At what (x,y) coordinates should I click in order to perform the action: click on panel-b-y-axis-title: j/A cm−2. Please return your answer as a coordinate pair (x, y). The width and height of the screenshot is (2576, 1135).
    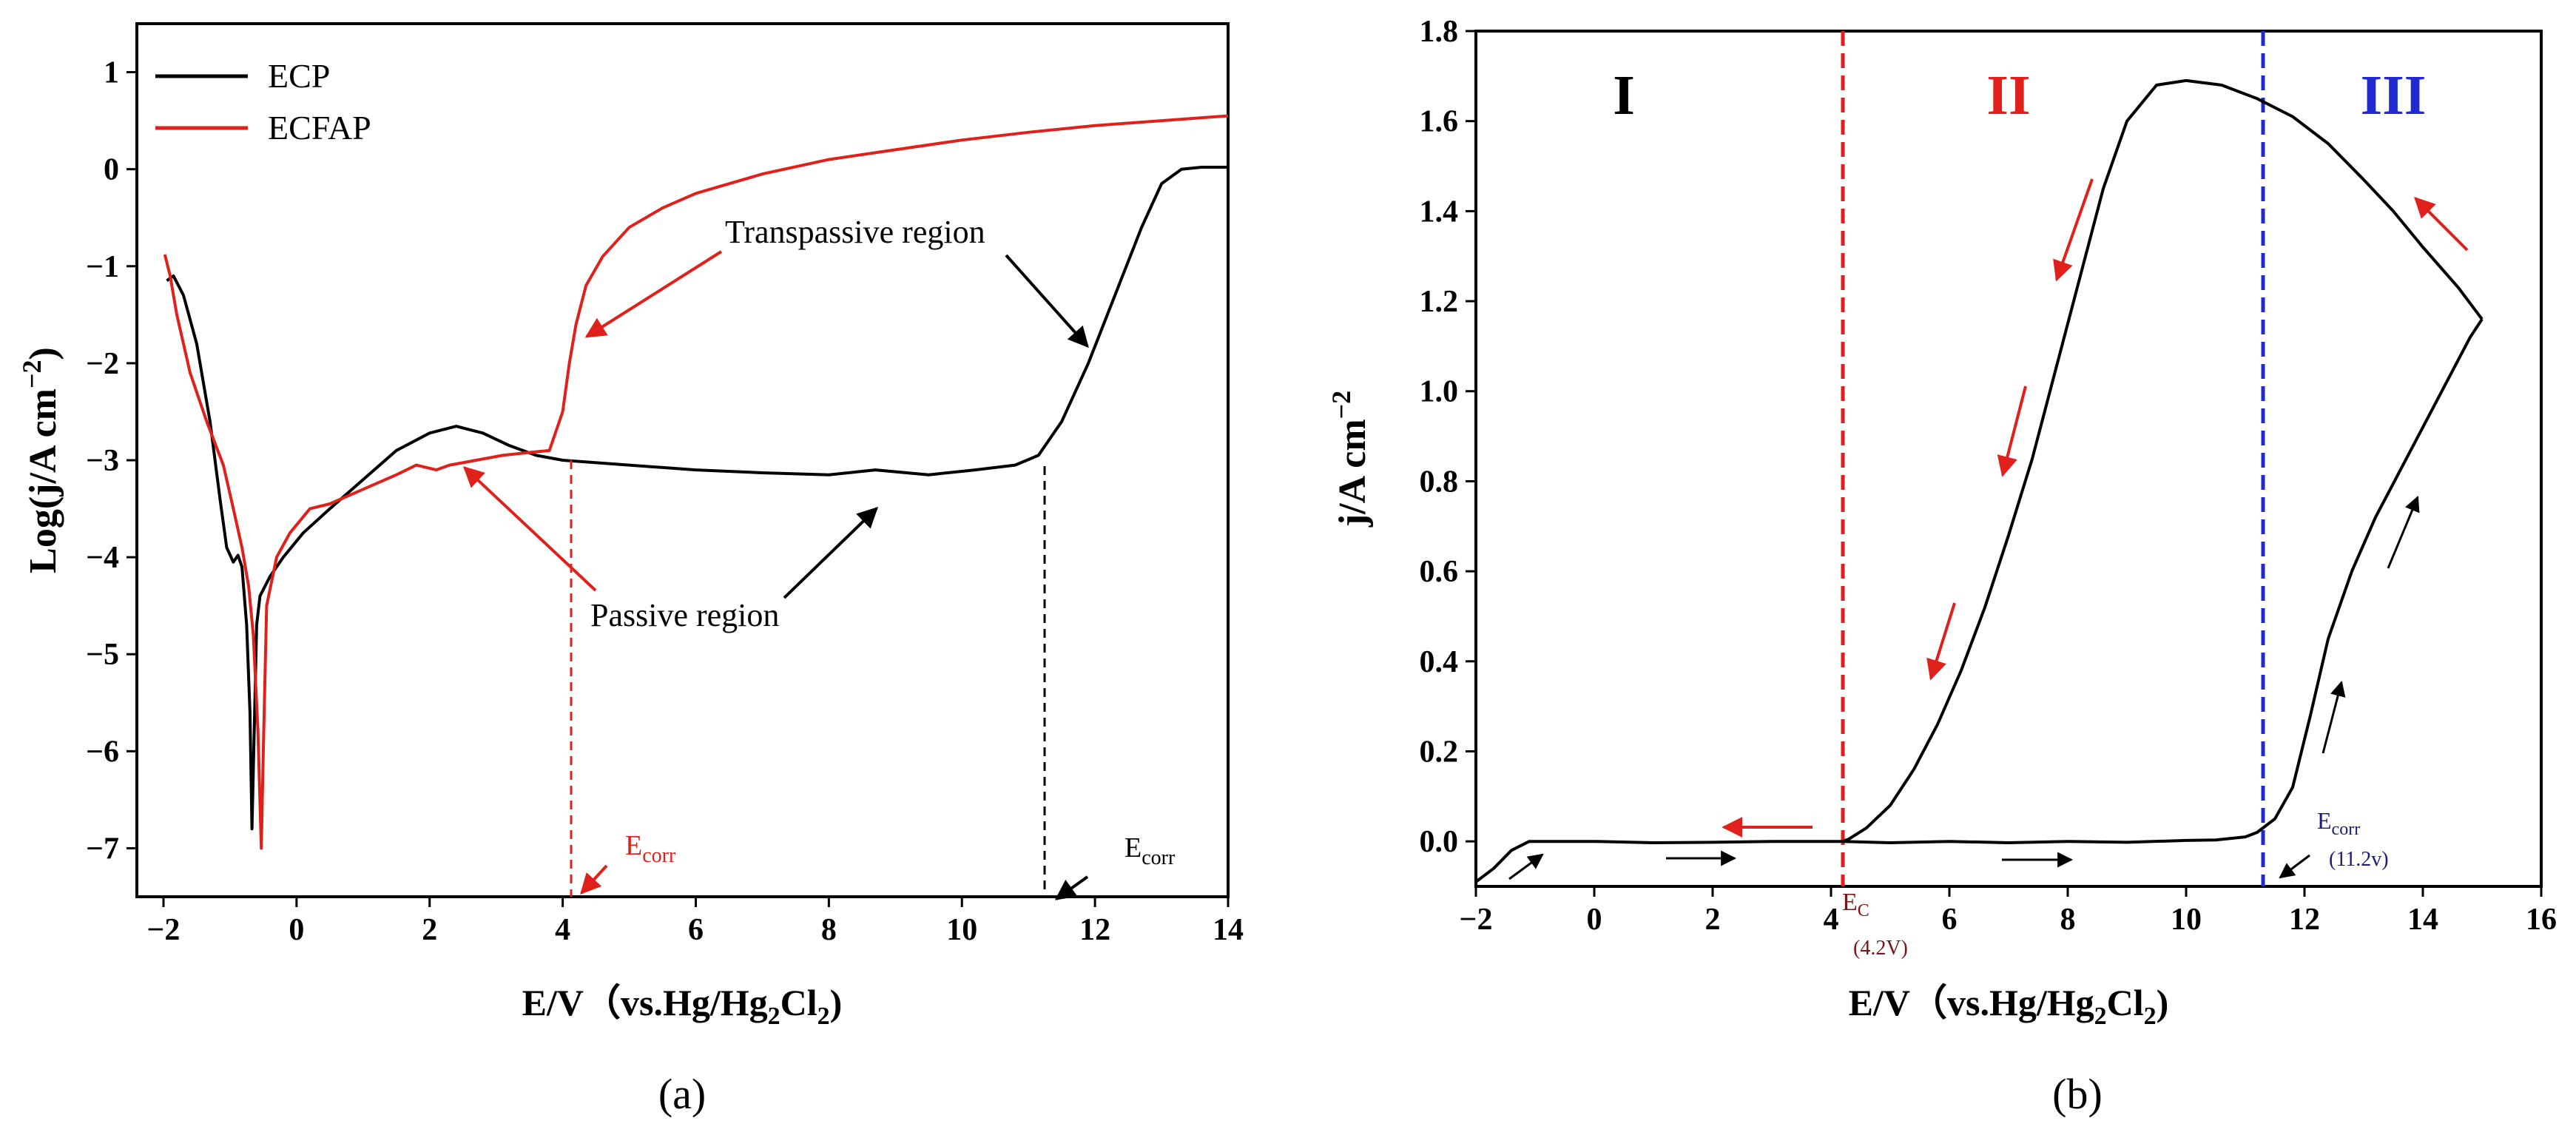
    Looking at the image, I should click on (1350, 459).